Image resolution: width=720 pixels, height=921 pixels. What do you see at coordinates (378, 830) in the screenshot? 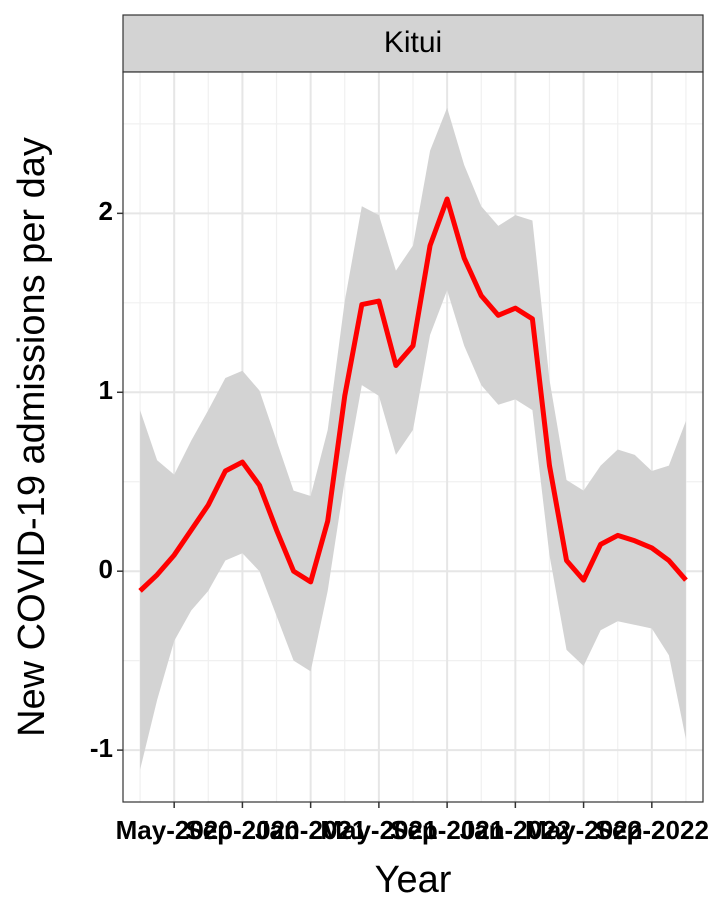
I see `x-tick-label: May-2021` at bounding box center [378, 830].